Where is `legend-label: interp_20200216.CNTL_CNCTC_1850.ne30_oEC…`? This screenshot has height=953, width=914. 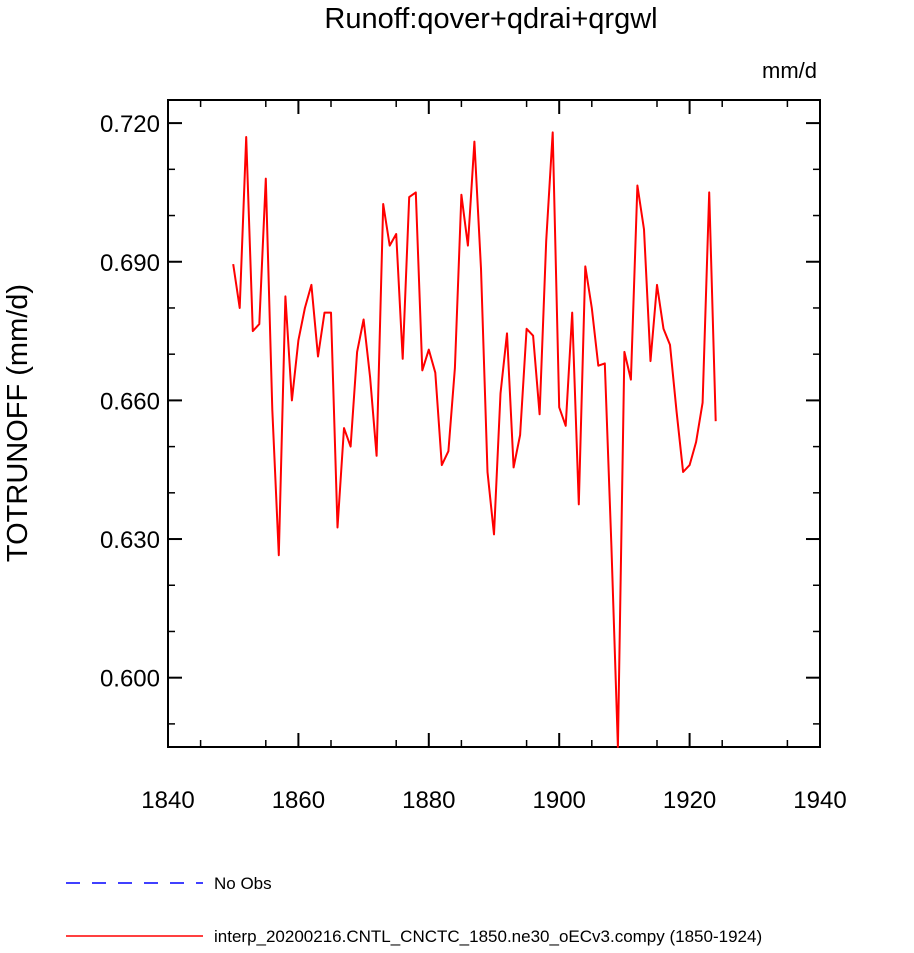
legend-label: interp_20200216.CNTL_CNCTC_1850.ne30_oEC… is located at coordinates (488, 936).